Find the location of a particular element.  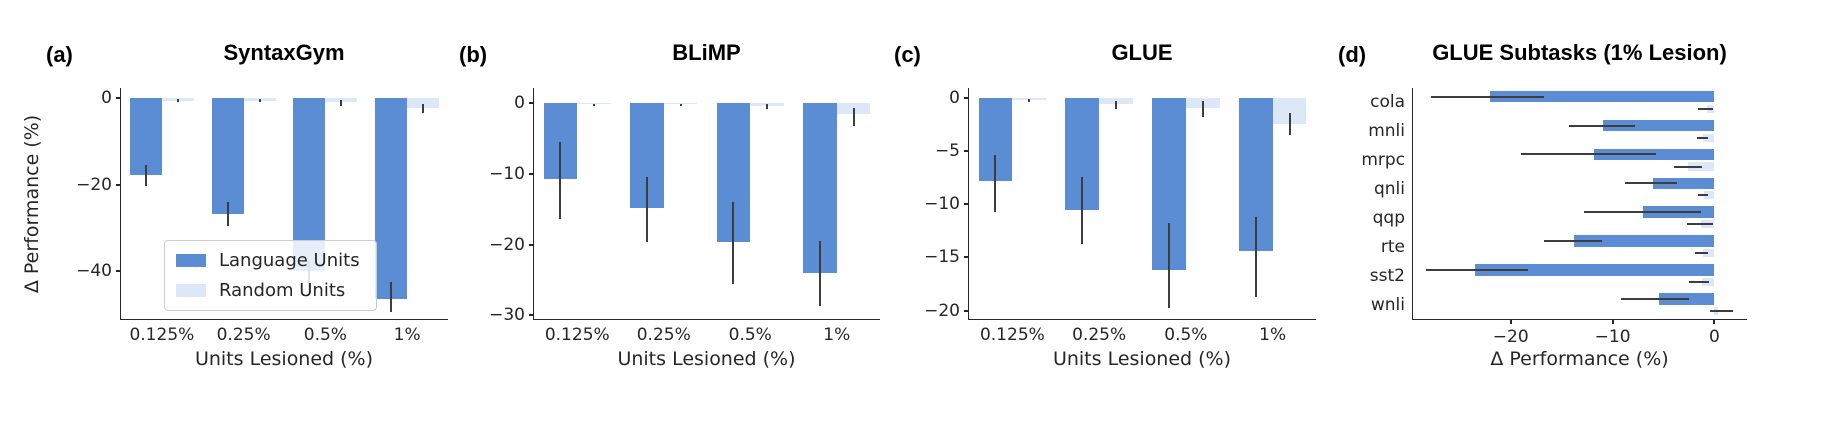

panel-letter-c: (c) is located at coordinates (907, 54).